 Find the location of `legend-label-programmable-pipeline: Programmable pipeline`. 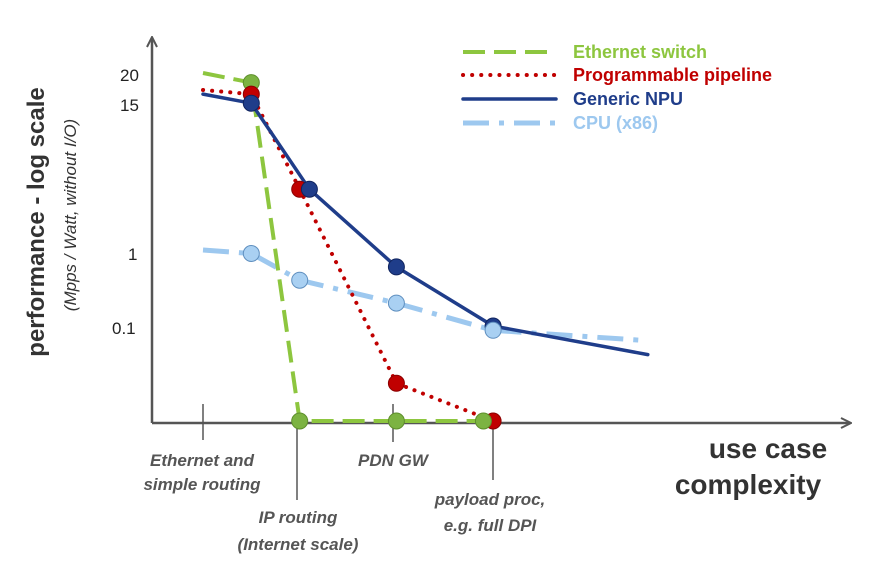

legend-label-programmable-pipeline: Programmable pipeline is located at coordinates (672, 75).